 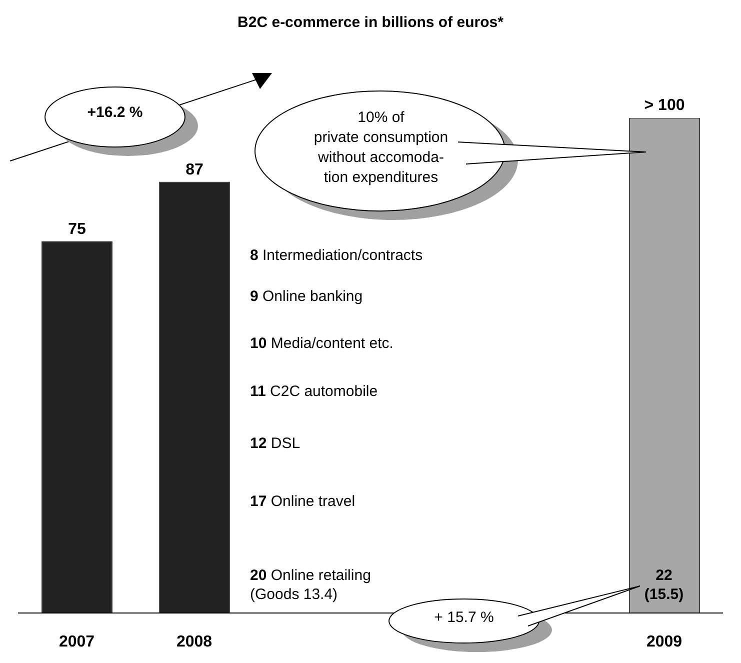 What do you see at coordinates (464, 617) in the screenshot?
I see `annotation: + 15.7 %` at bounding box center [464, 617].